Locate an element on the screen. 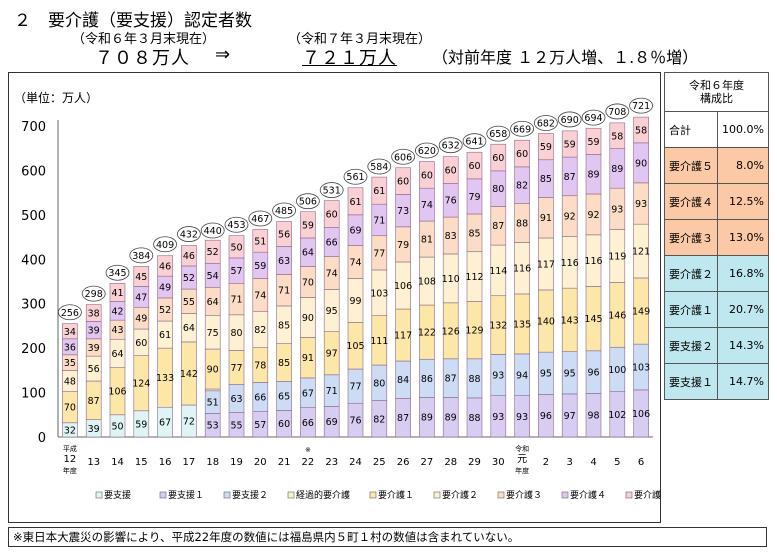  data-label: 96 is located at coordinates (593, 373).